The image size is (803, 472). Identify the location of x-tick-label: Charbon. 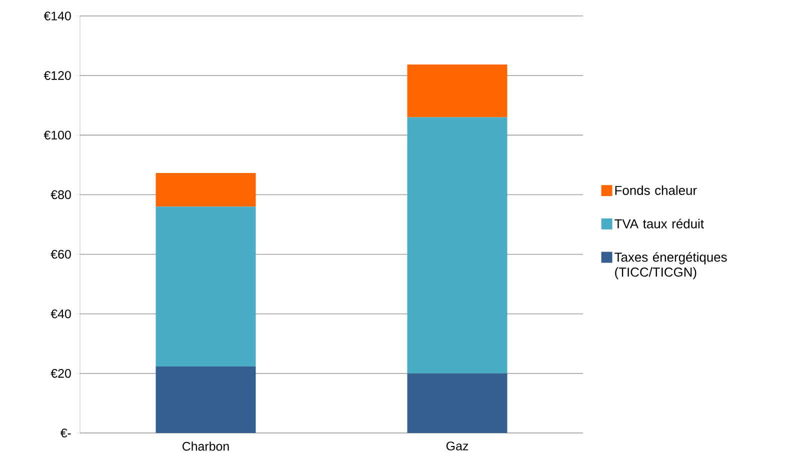
(205, 446).